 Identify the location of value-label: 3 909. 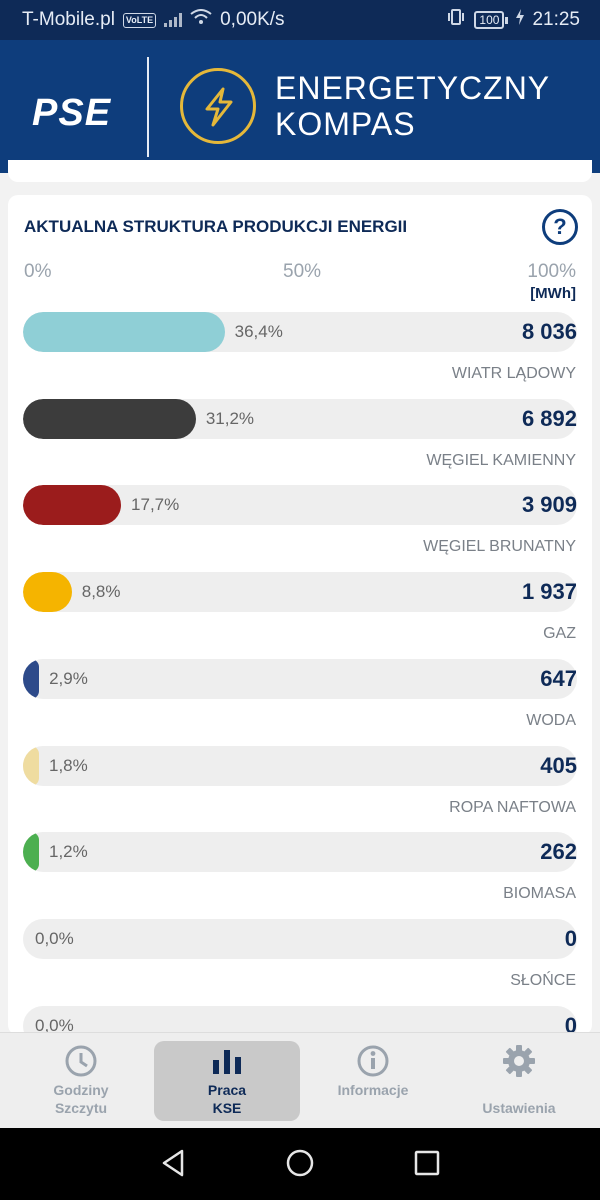
(549, 504).